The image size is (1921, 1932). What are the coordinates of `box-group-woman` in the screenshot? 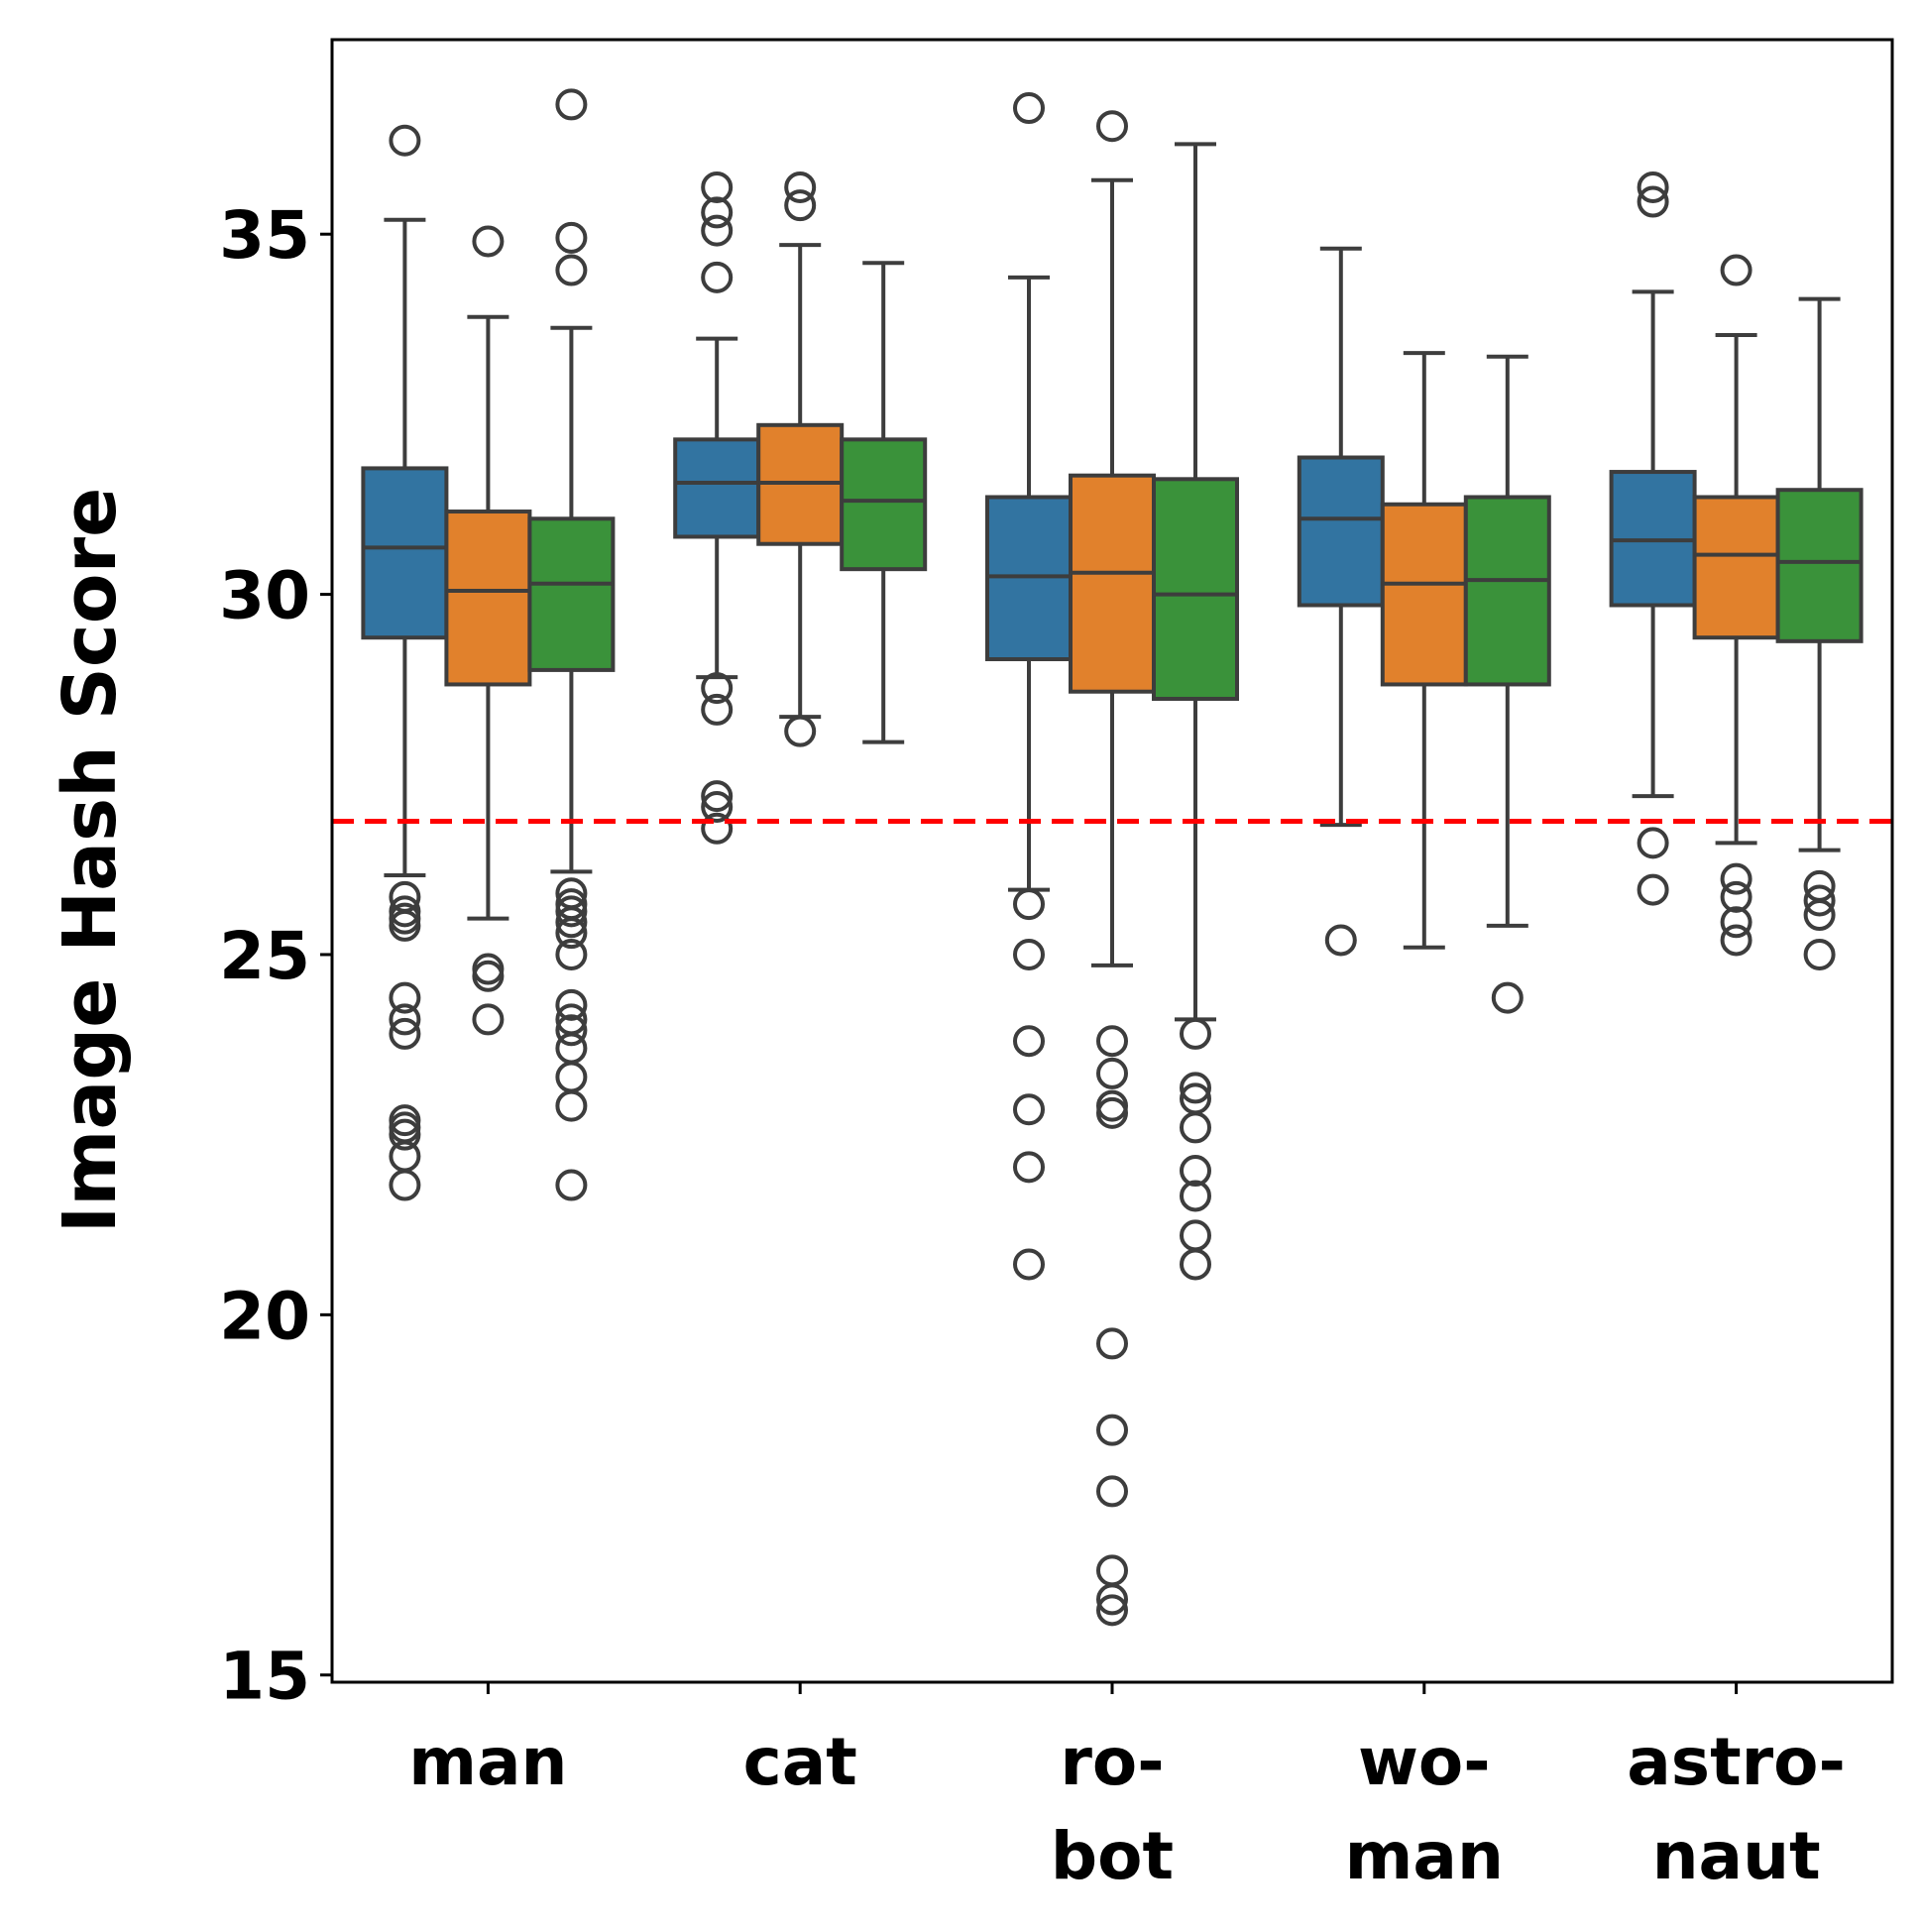 It's located at (1424, 630).